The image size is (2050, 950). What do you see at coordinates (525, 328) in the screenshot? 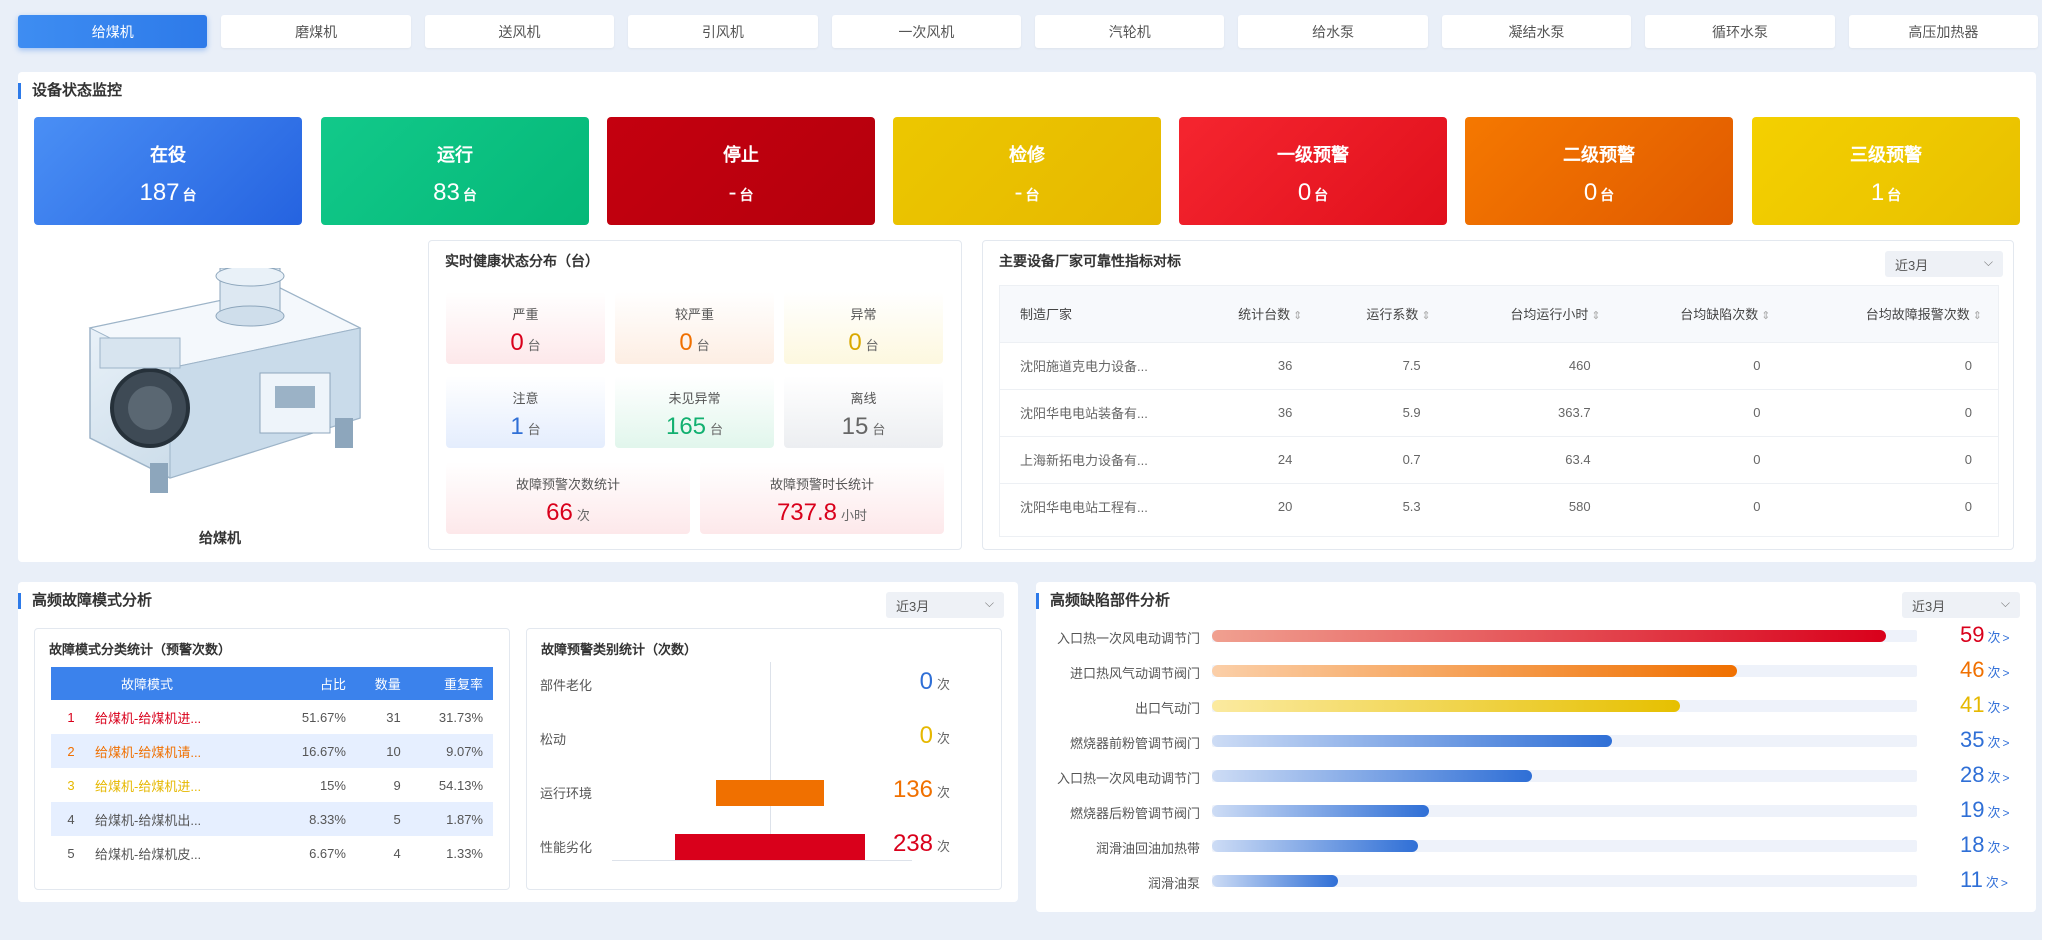
I see `health-cell-0: 严重 0 台` at bounding box center [525, 328].